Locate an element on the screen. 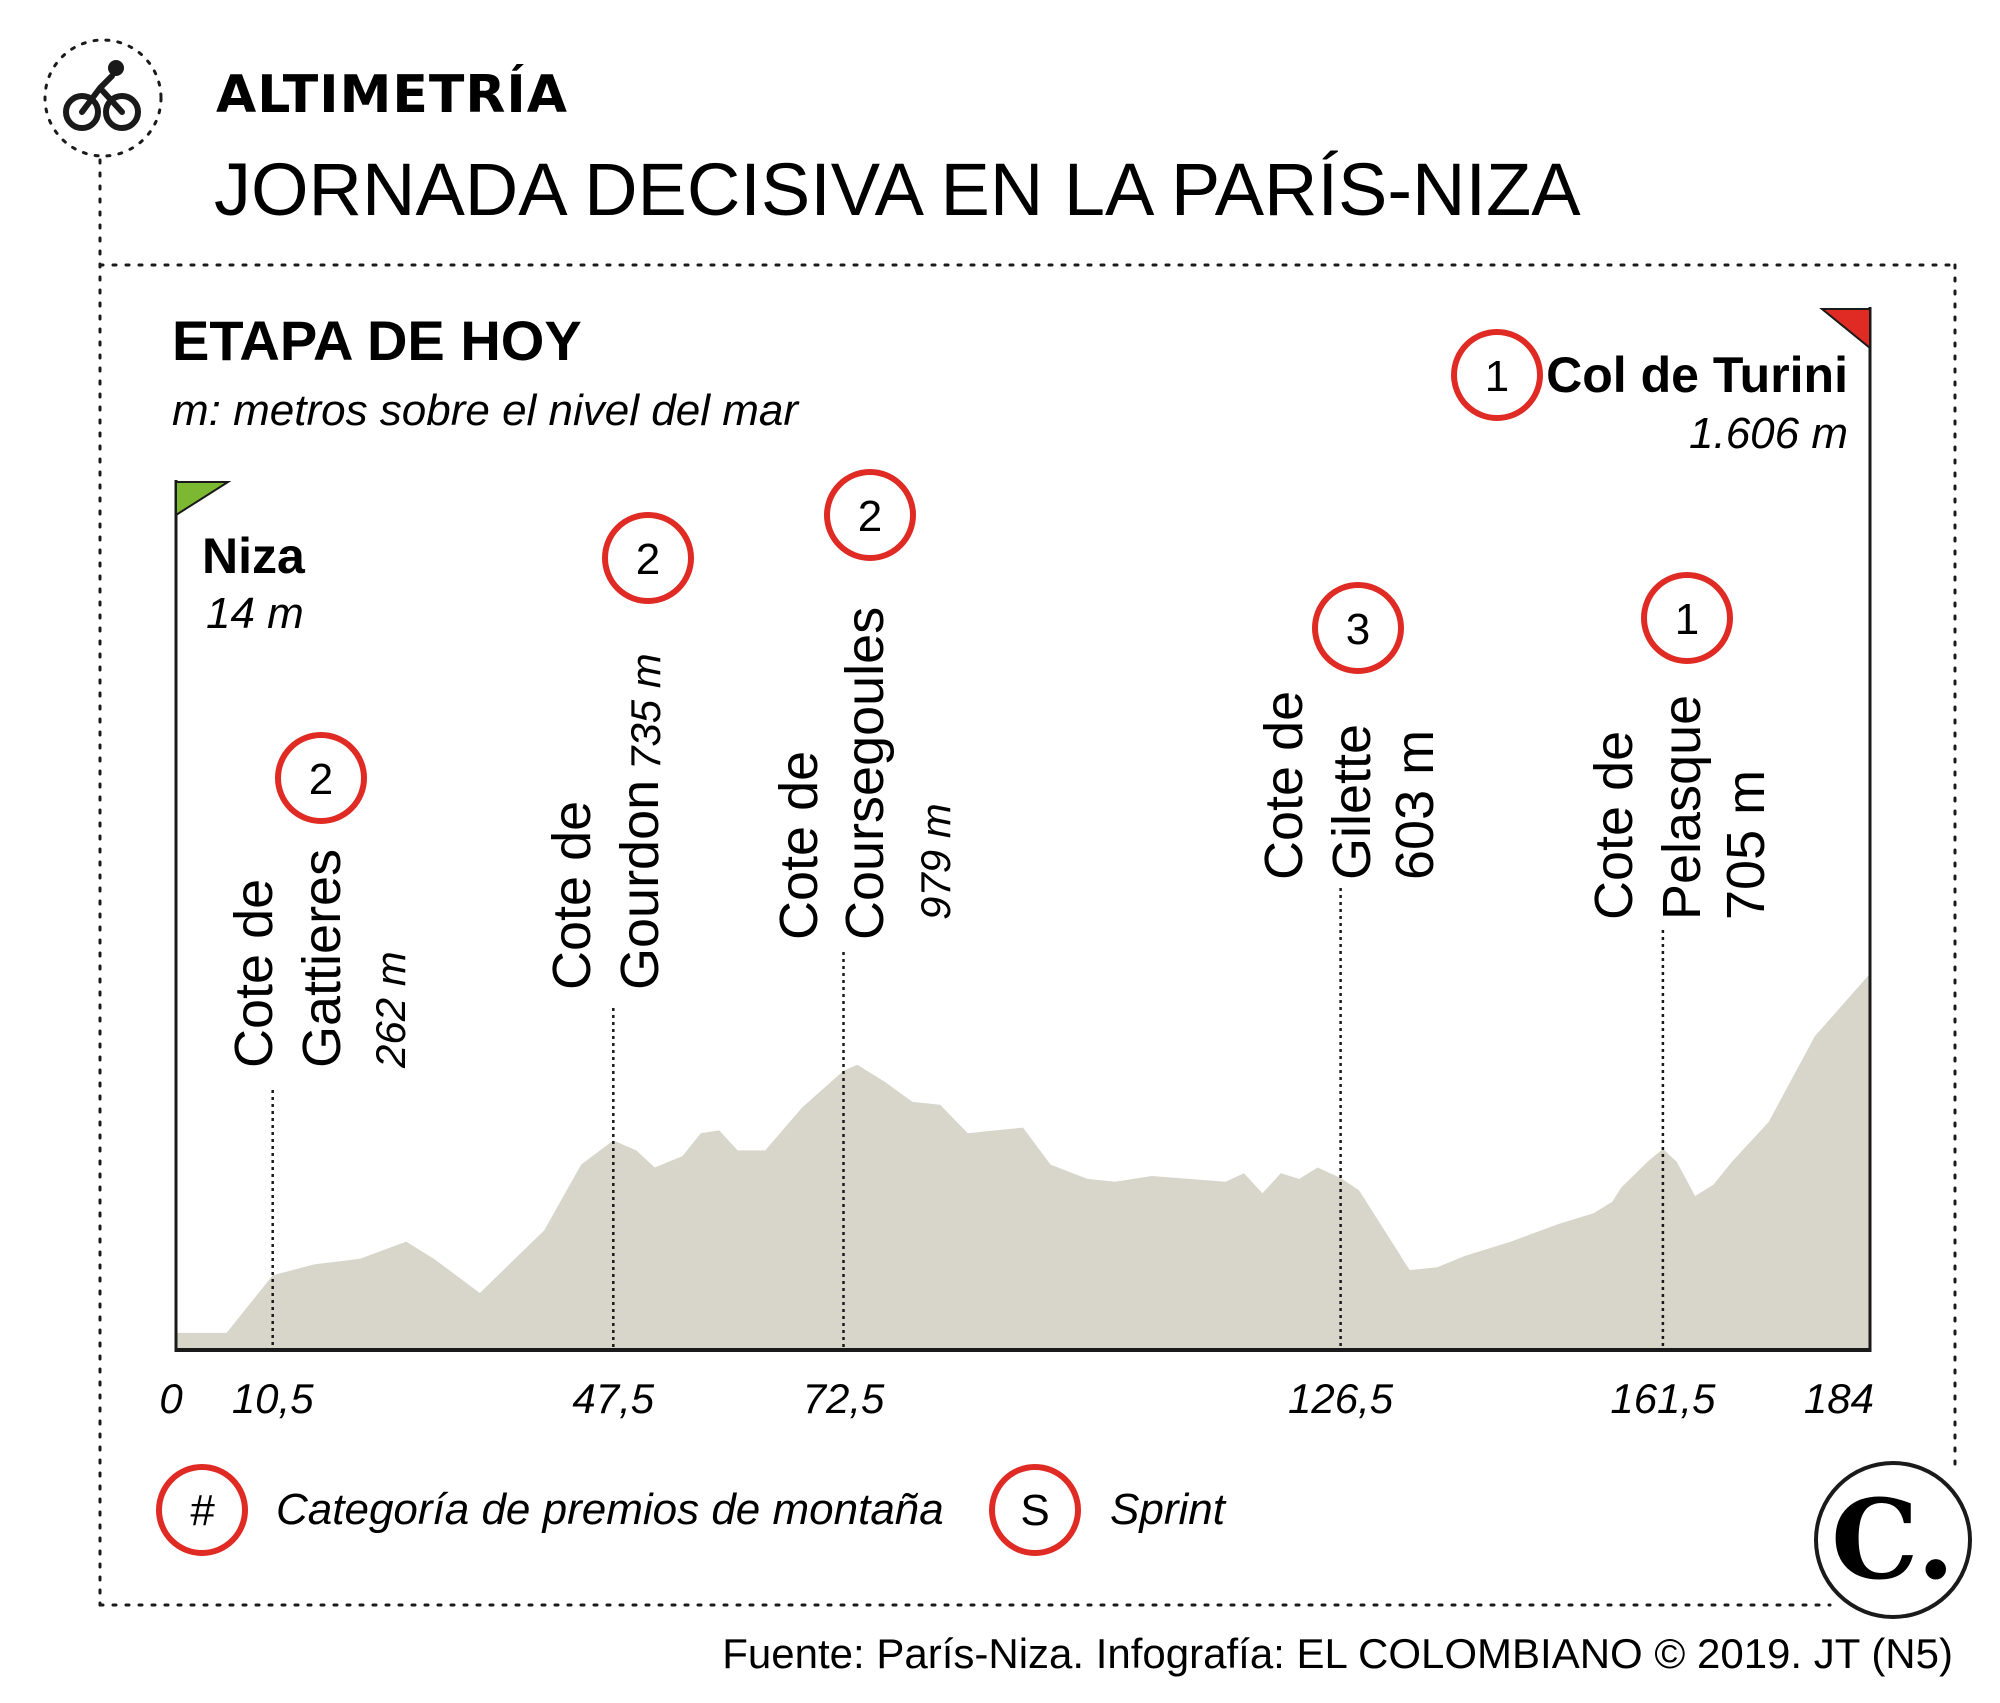 The image size is (2000, 1703). climb-badge-gourdon: 2 is located at coordinates (648, 558).